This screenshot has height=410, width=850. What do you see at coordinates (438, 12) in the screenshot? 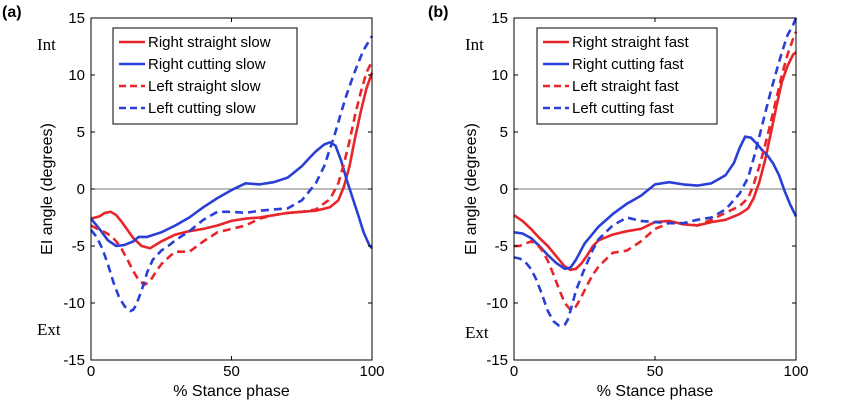
I see `panel-label: (b)` at bounding box center [438, 12].